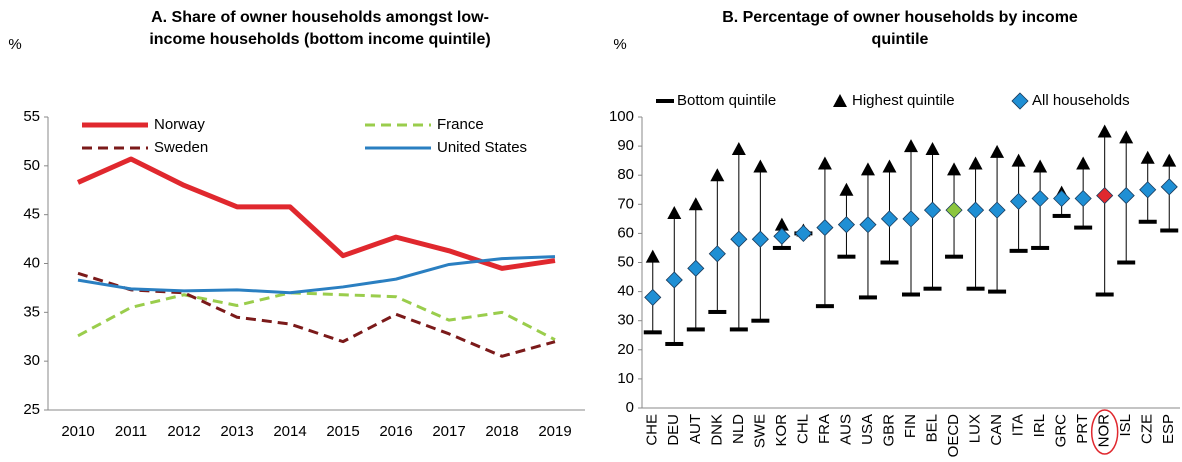 This screenshot has width=1182, height=462. Describe the element at coordinates (179, 124) in the screenshot. I see `legend-label: Norway` at that location.